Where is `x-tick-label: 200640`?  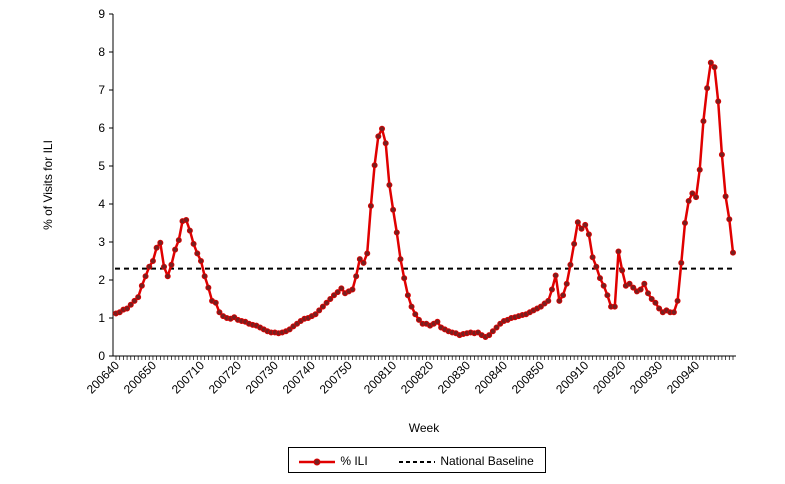
x-tick-label: 200640 is located at coordinates (103, 377).